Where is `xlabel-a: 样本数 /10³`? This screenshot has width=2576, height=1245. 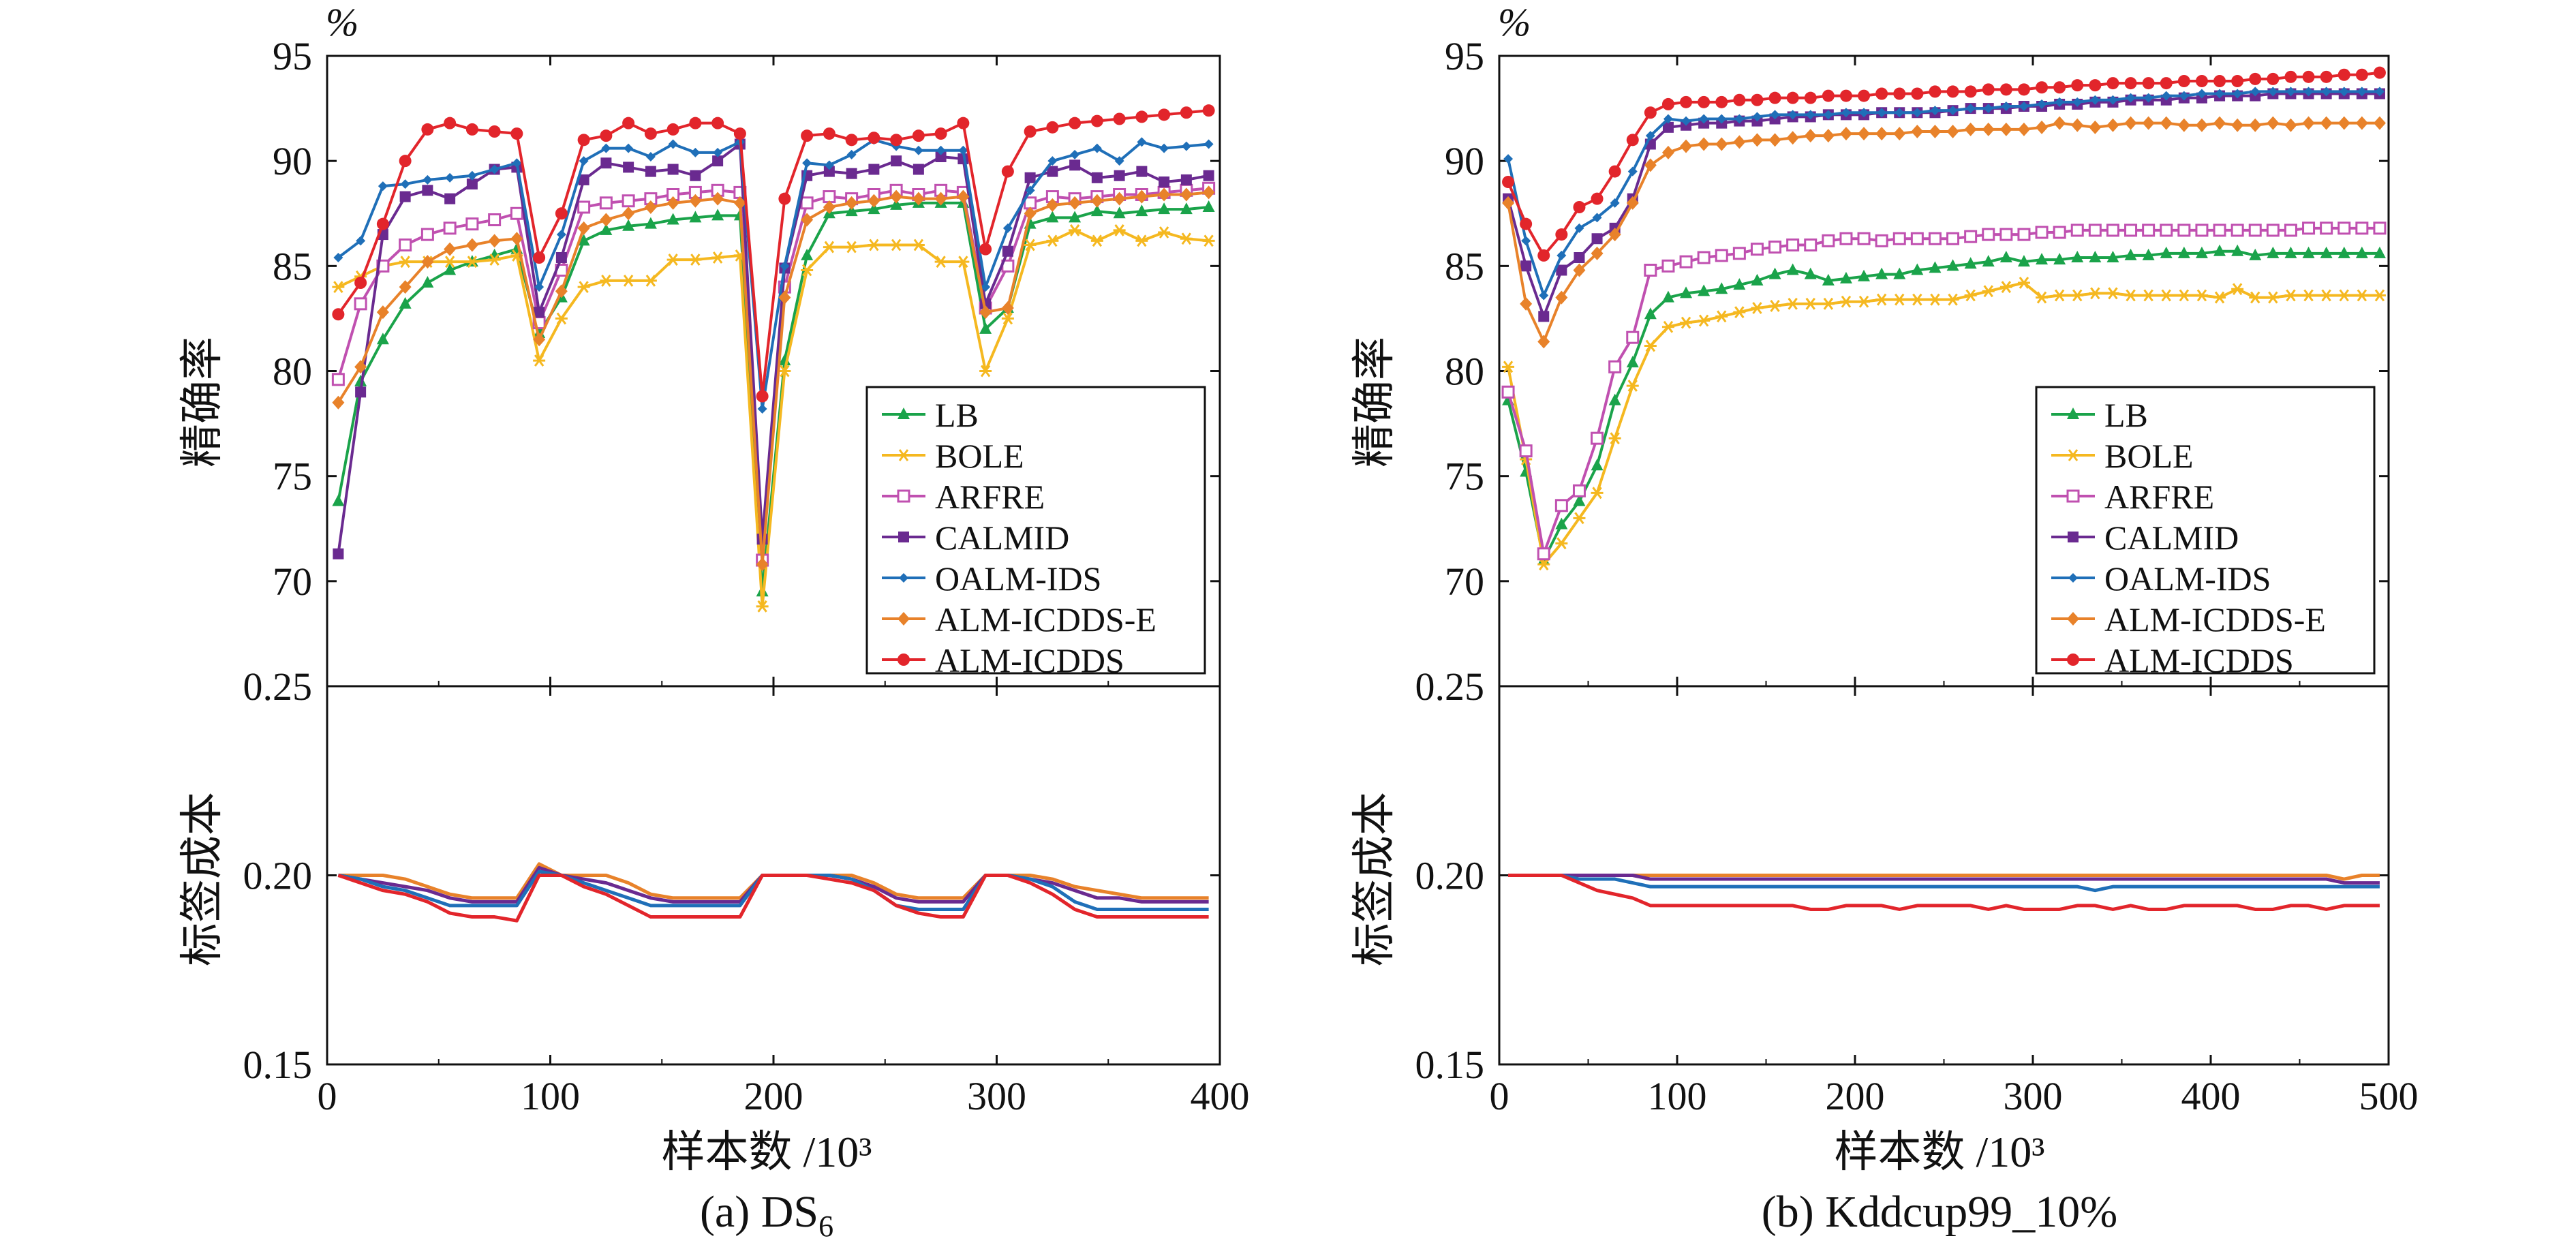
xlabel-a: 样本数 /10³ is located at coordinates (767, 1152).